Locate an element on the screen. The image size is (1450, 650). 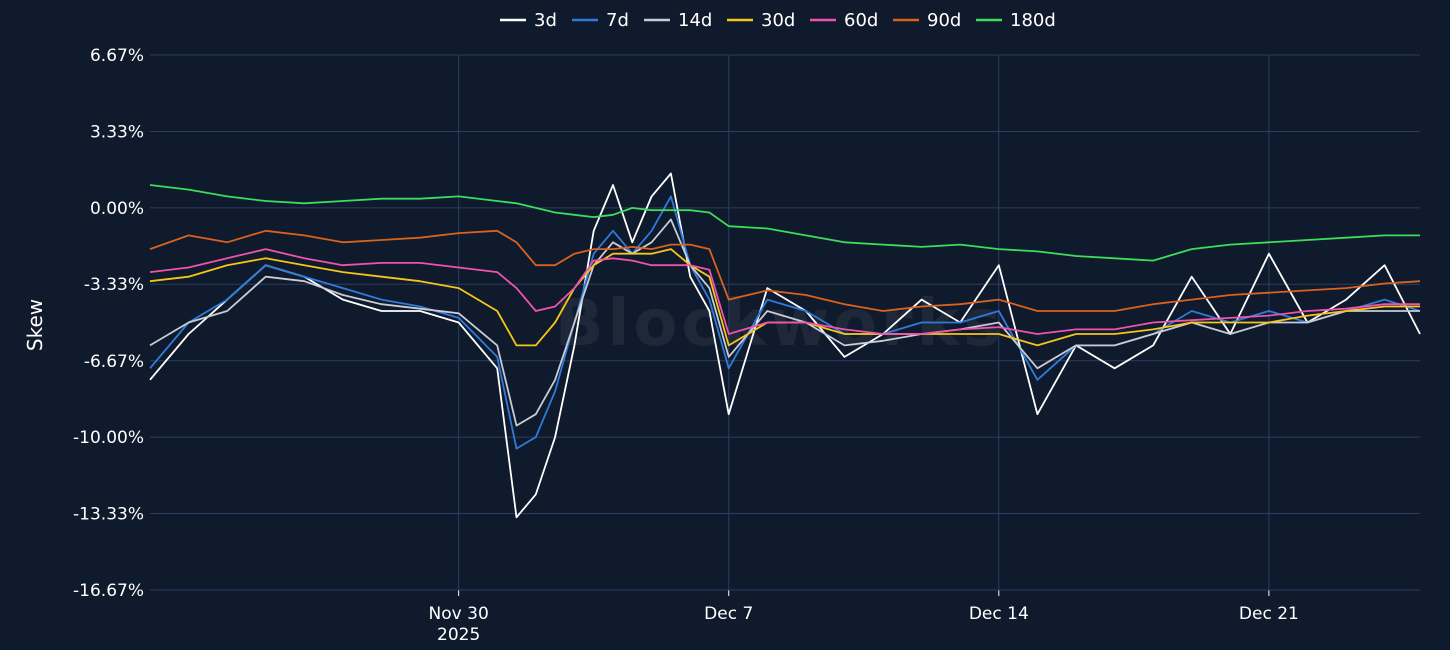
y-tick-label: 3.33% is located at coordinates (117, 133).